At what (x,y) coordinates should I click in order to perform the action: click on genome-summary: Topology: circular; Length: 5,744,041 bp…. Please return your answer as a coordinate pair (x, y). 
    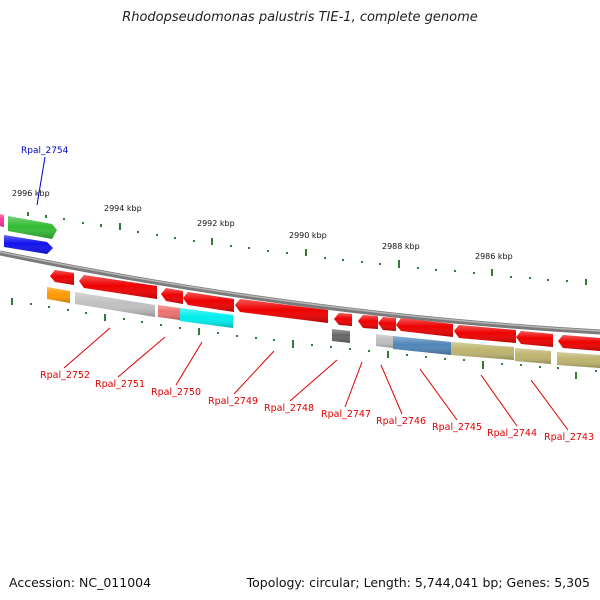
    Looking at the image, I should click on (418, 582).